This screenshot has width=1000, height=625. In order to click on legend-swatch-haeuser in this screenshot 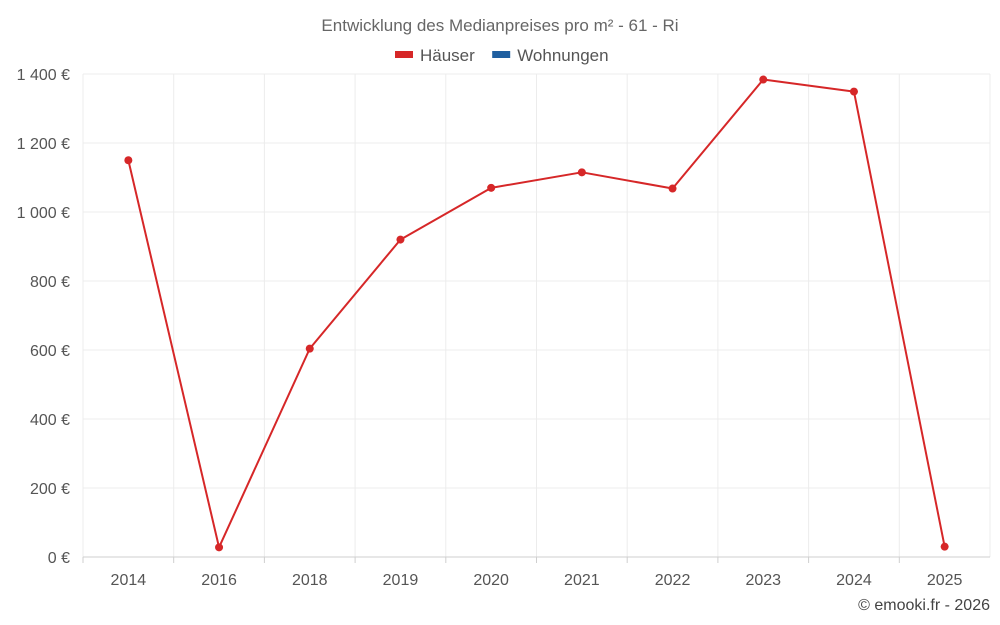, I will do `click(404, 54)`.